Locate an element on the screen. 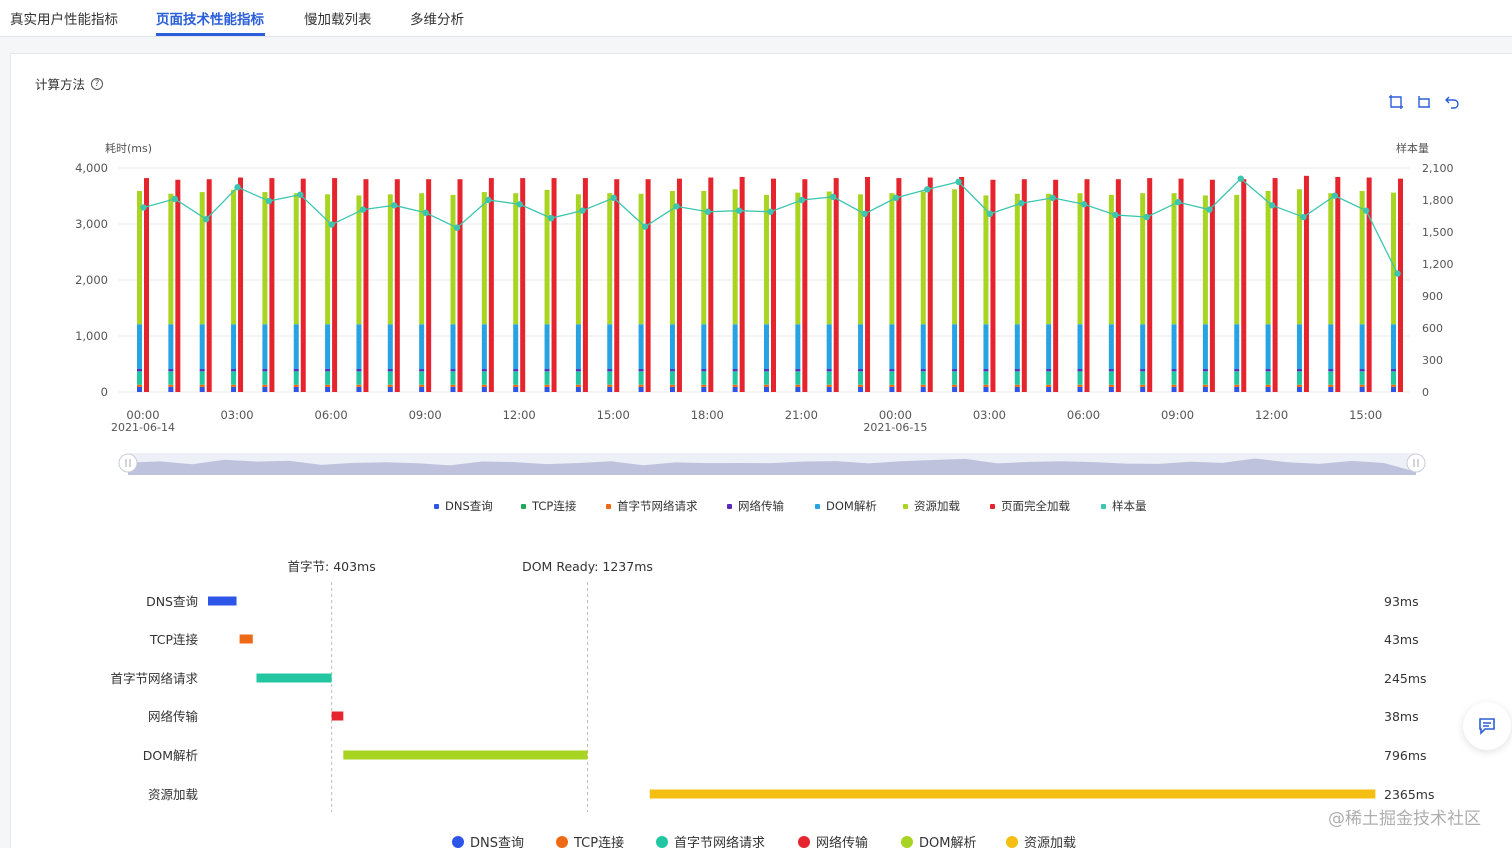 The width and height of the screenshot is (1512, 848). gantt-row-label: TCP连接 is located at coordinates (174, 639).